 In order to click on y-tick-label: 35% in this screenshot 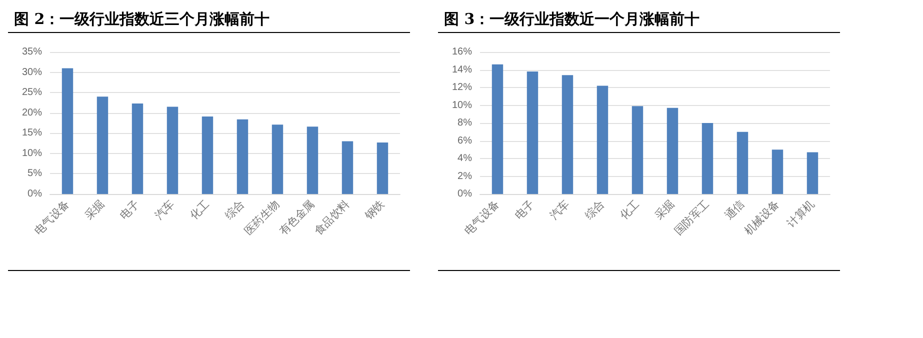, I will do `click(32, 52)`.